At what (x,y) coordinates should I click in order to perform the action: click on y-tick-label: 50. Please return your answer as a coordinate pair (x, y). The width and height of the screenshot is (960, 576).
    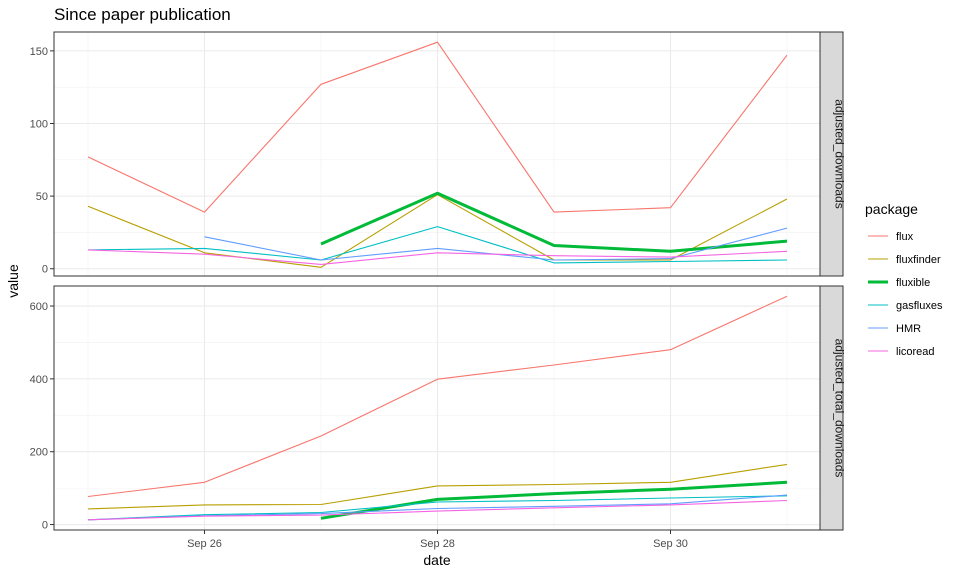
    Looking at the image, I should click on (42, 197).